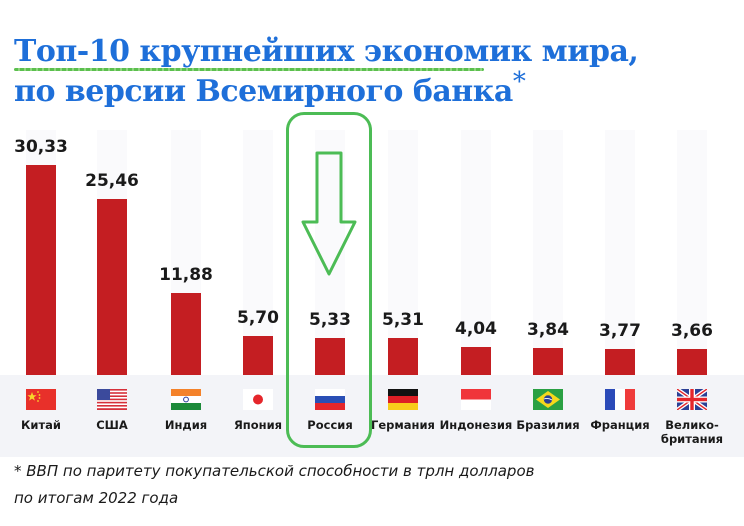 This screenshot has width=744, height=526. Describe the element at coordinates (326, 51) in the screenshot. I see `chart-title-line1: Топ-10 крупнейших экономик мира,` at that location.